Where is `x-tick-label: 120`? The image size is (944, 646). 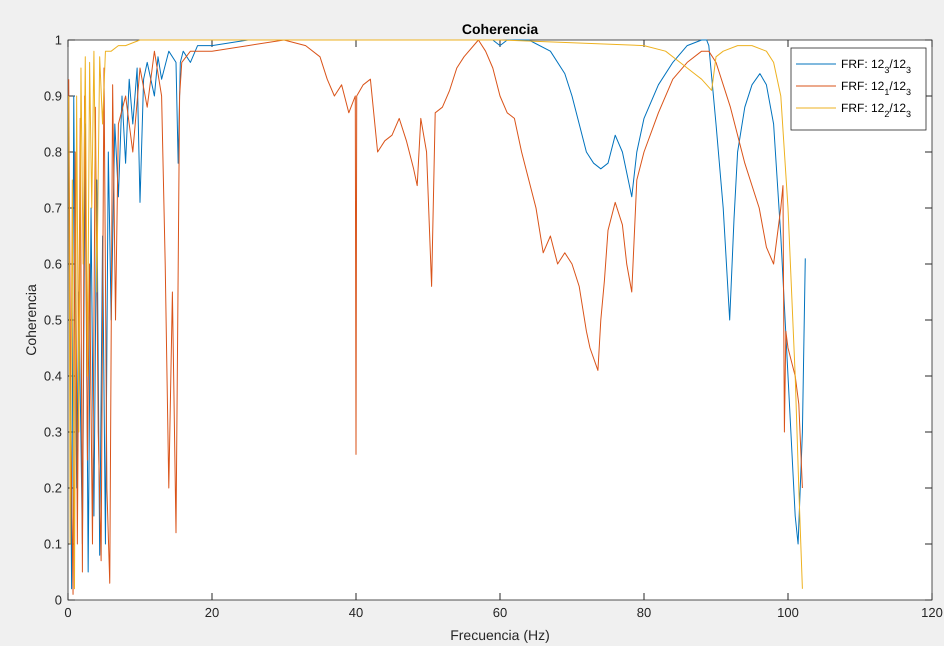 x-tick-label: 120 is located at coordinates (932, 612).